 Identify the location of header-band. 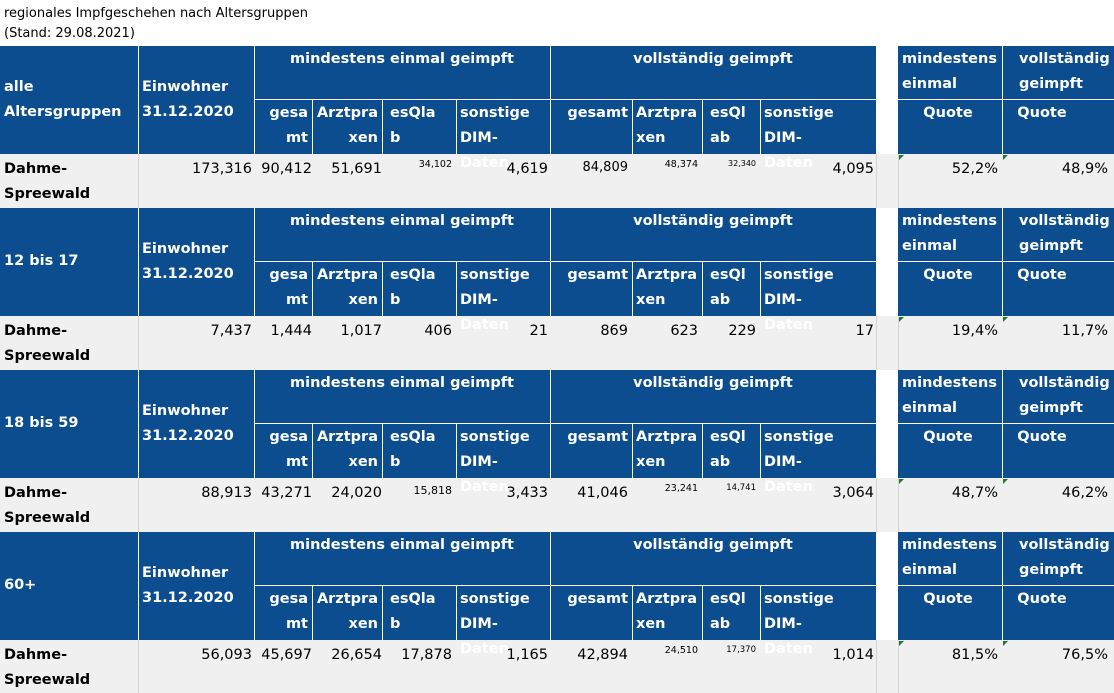
(438, 586).